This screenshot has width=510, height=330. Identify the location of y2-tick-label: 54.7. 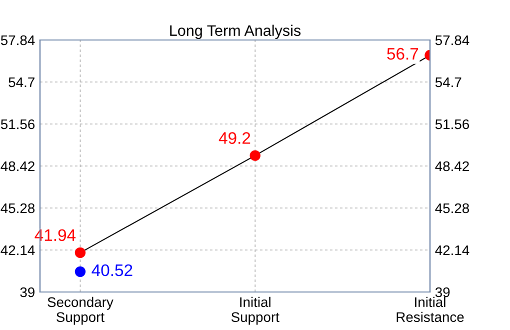
(448, 82).